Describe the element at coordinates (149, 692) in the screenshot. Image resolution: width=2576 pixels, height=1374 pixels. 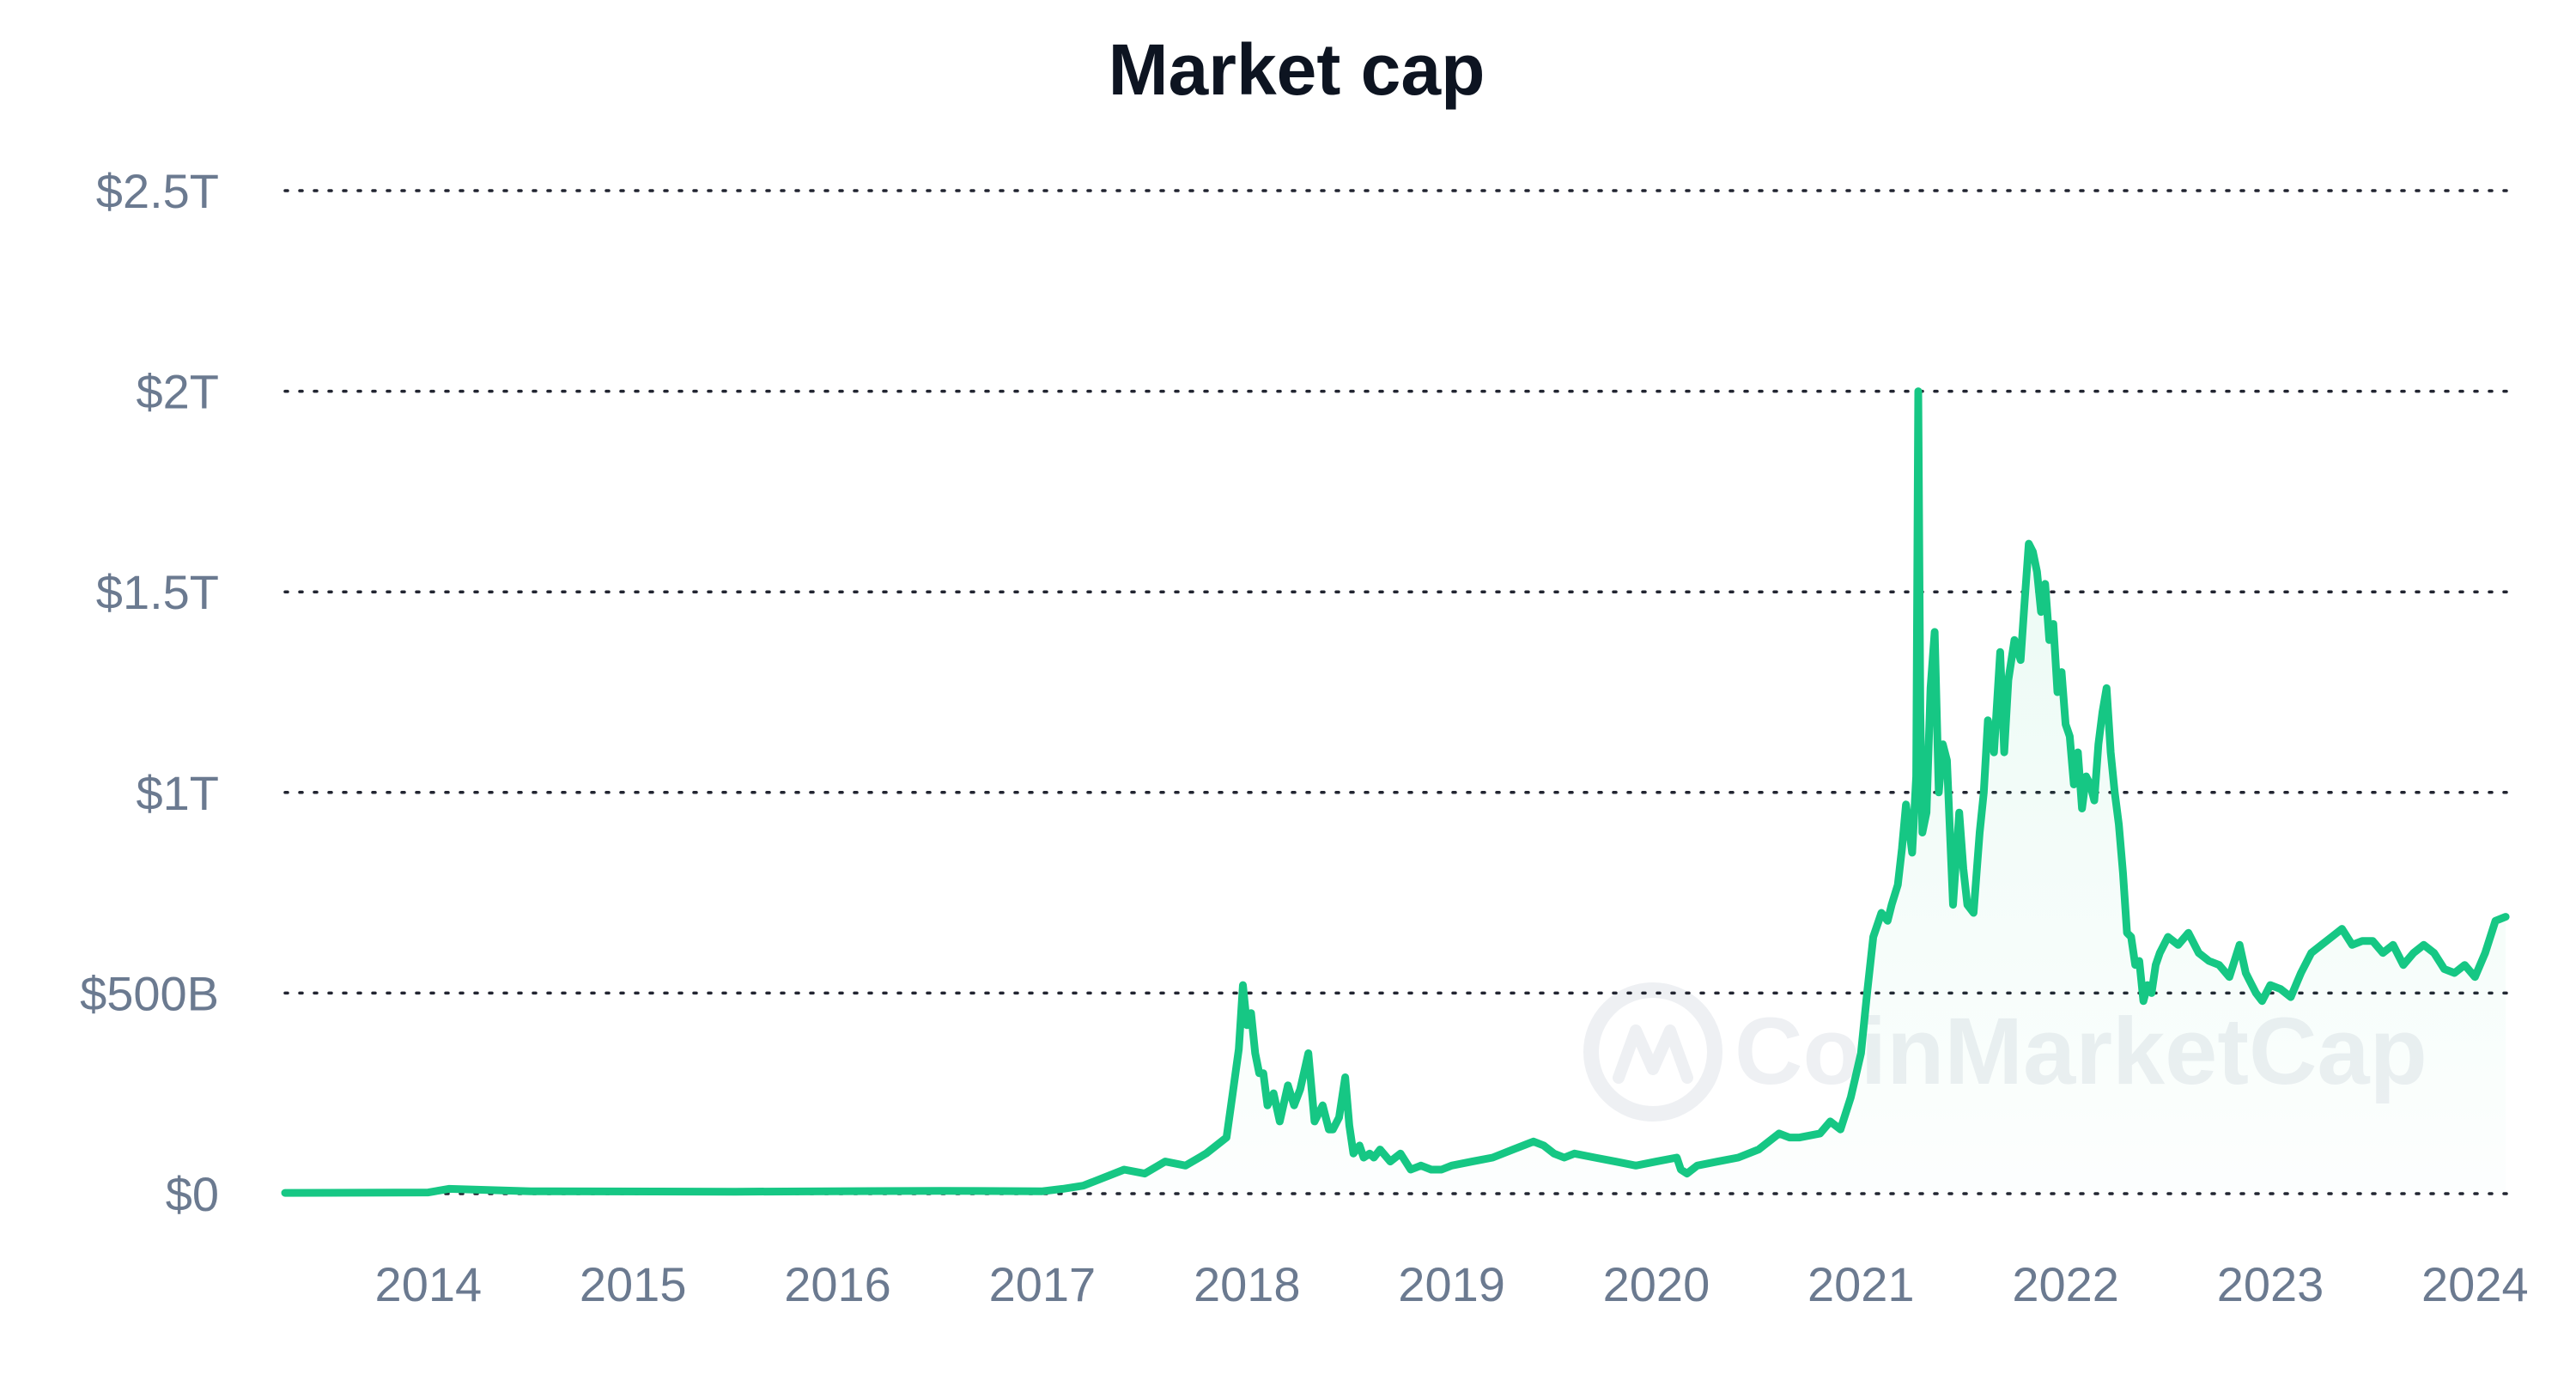
I see `y-axis-ticks: $0 $500B $1T $1.5T $2T $2.5T` at that location.